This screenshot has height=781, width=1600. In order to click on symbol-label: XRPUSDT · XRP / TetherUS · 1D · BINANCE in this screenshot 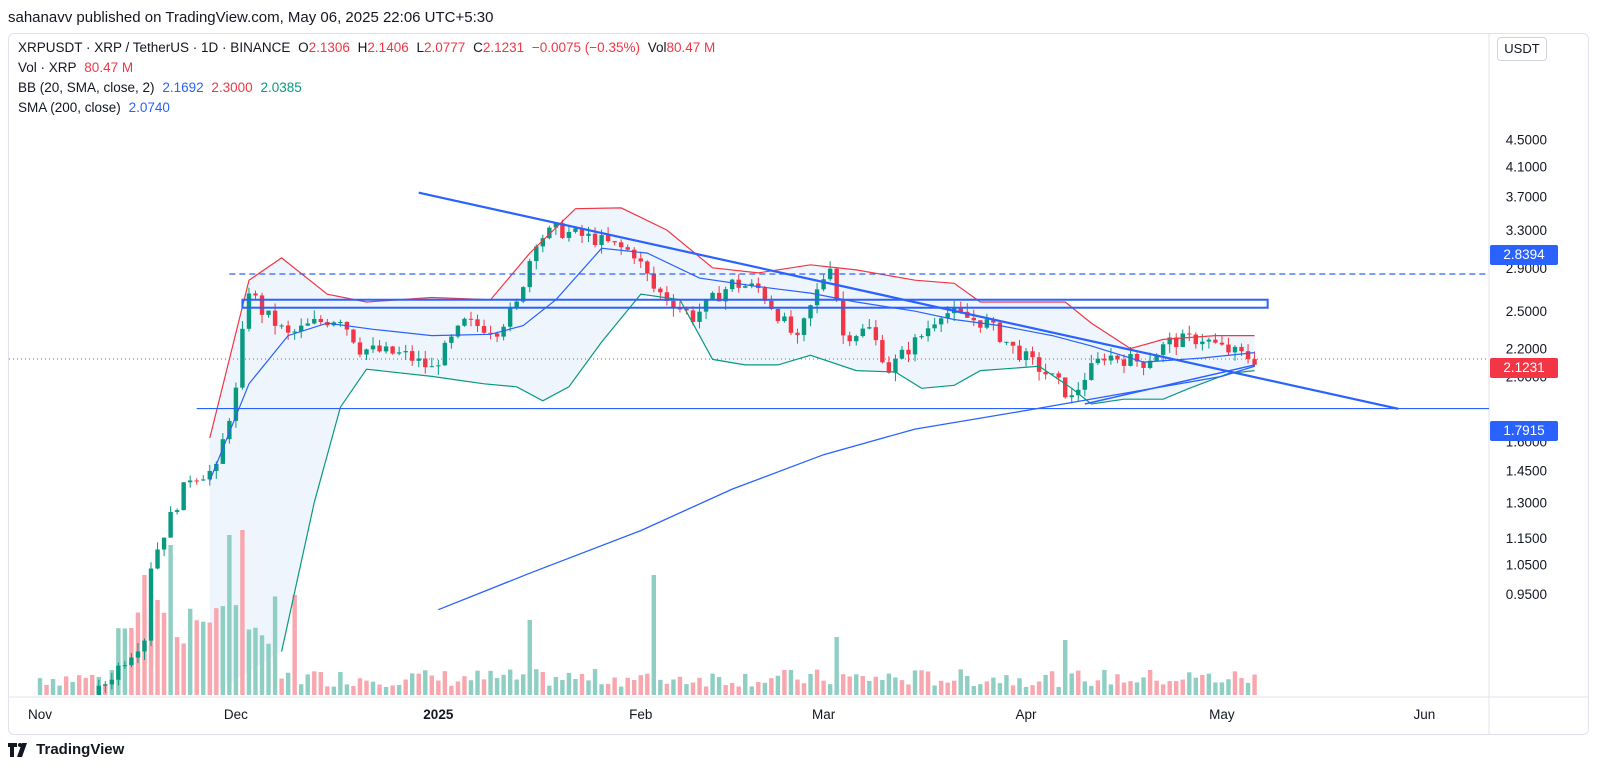, I will do `click(154, 47)`.